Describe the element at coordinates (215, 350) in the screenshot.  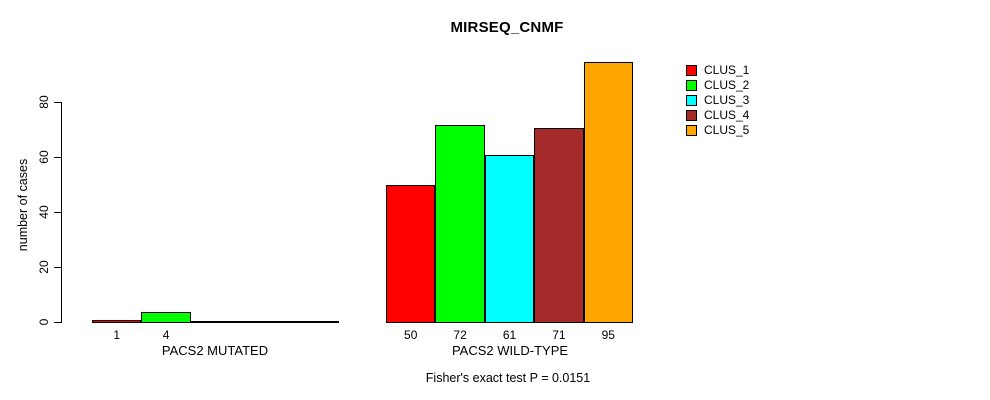
I see `x-axis-category-label-mutated: PACS2 MUTATED` at that location.